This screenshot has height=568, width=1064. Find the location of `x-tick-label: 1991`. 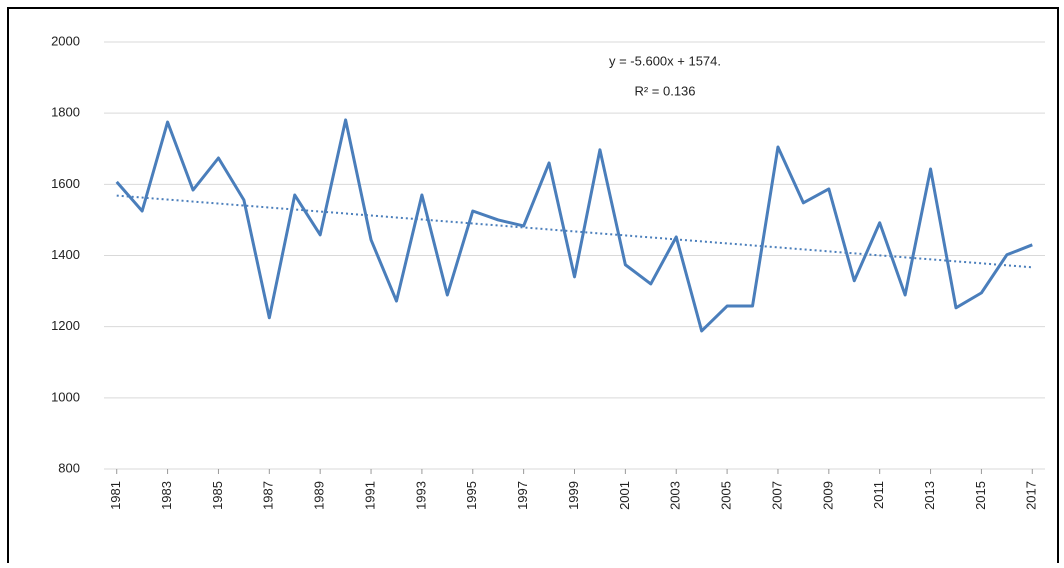

x-tick-label: 1991 is located at coordinates (369, 495).